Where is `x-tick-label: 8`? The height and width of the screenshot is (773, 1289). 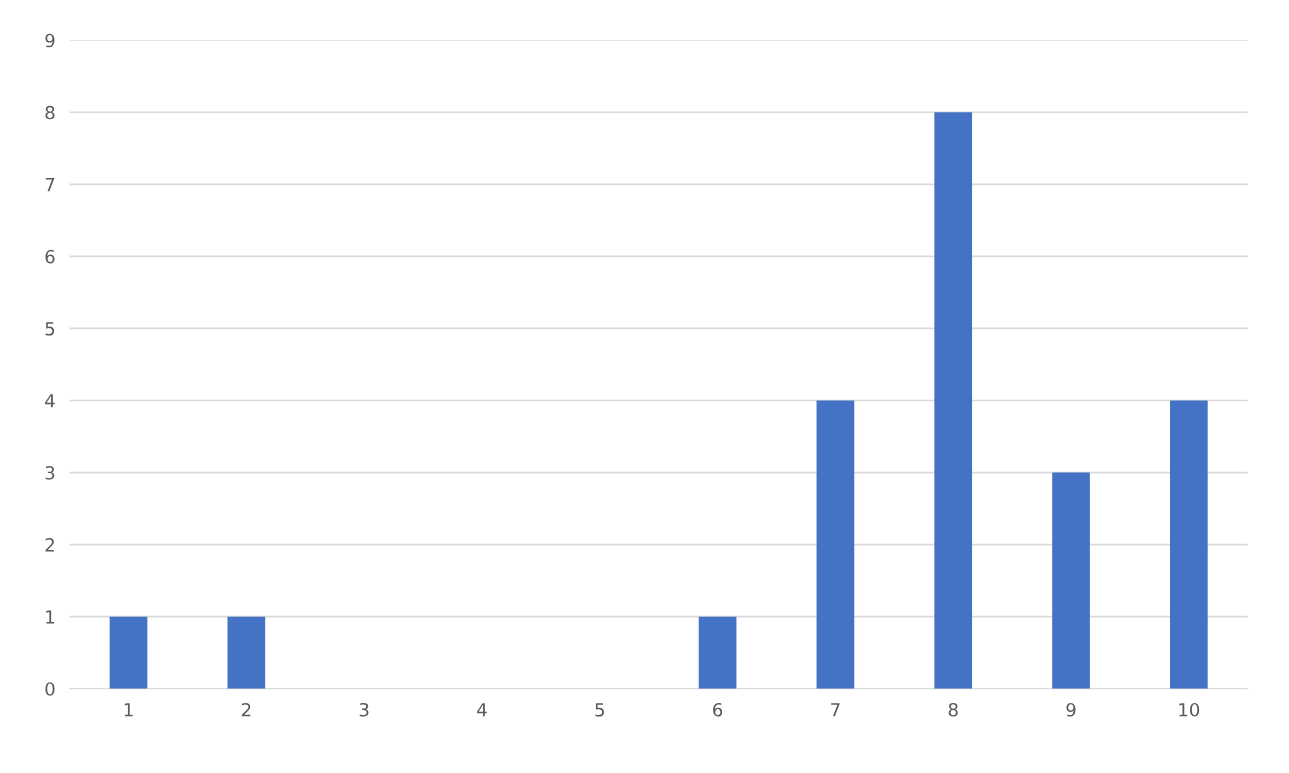 x-tick-label: 8 is located at coordinates (953, 709).